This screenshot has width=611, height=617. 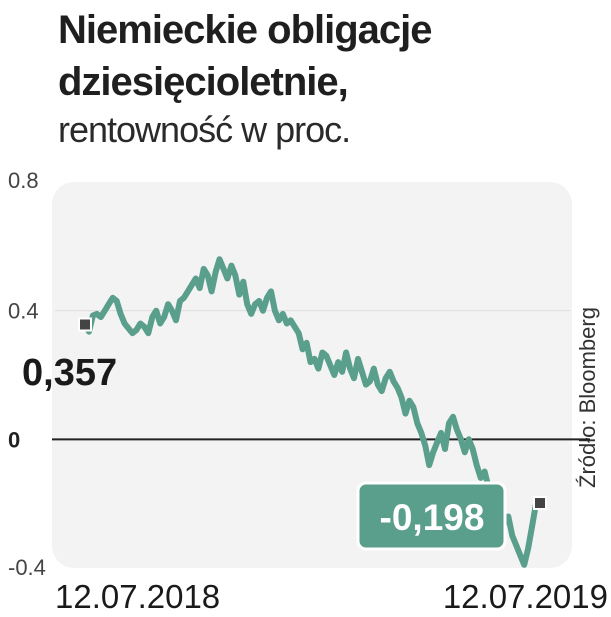 I want to click on x-start-date-label: 12.07.2018, so click(x=137, y=596).